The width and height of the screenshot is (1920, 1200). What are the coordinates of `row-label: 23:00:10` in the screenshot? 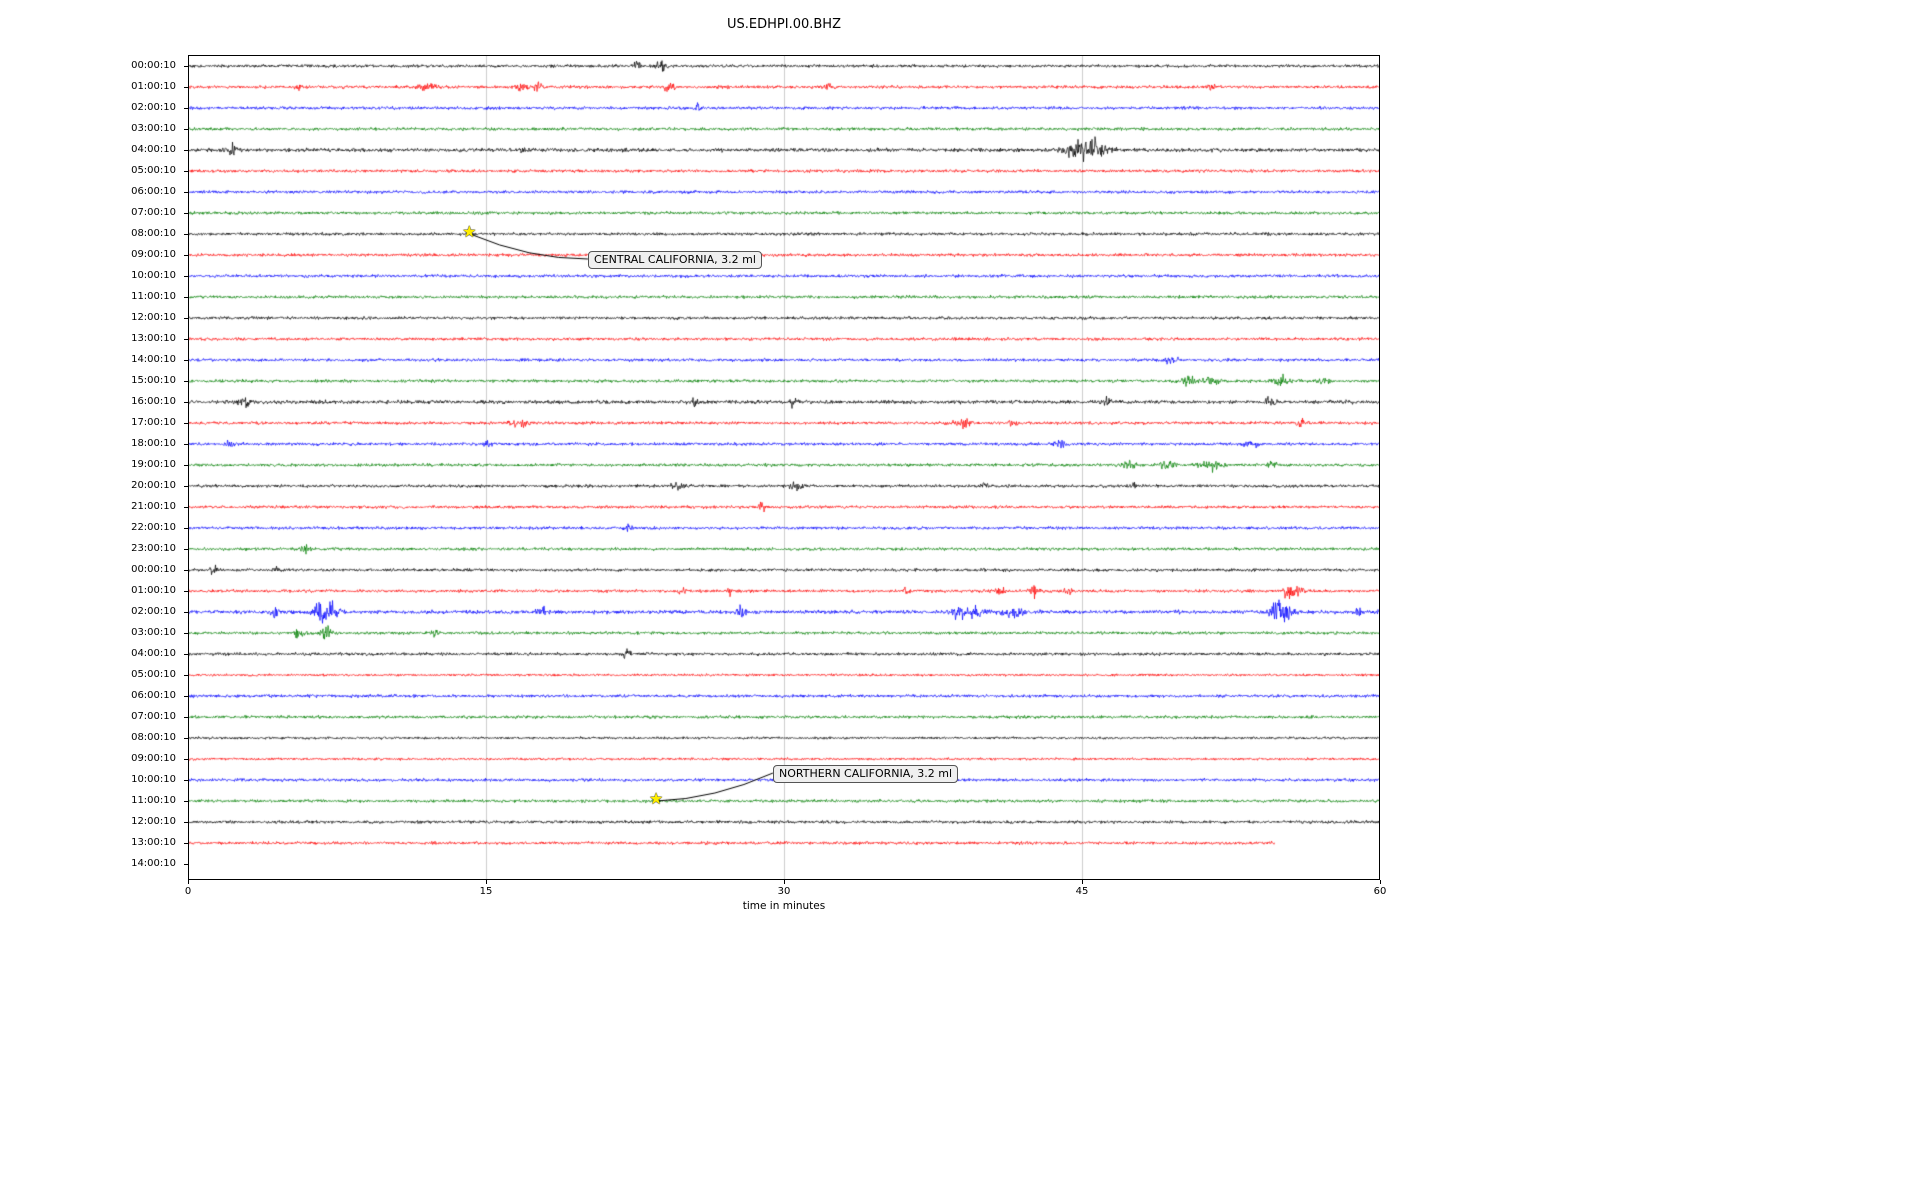 It's located at (153, 548).